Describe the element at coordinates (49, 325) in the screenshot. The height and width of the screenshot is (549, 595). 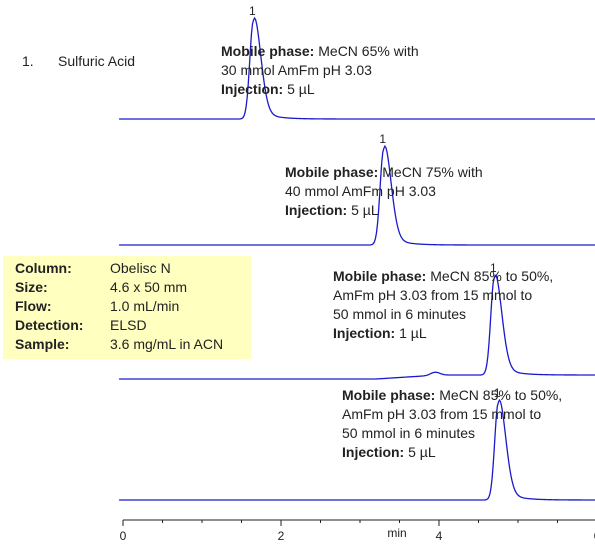
I see `condition-key: Detection:` at that location.